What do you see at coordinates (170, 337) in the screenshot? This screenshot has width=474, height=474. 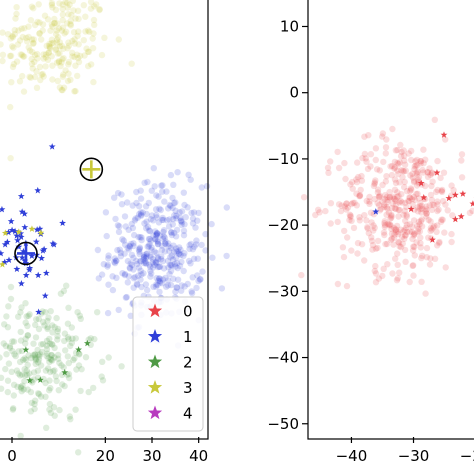 I see `legend-entry-1: 1` at bounding box center [170, 337].